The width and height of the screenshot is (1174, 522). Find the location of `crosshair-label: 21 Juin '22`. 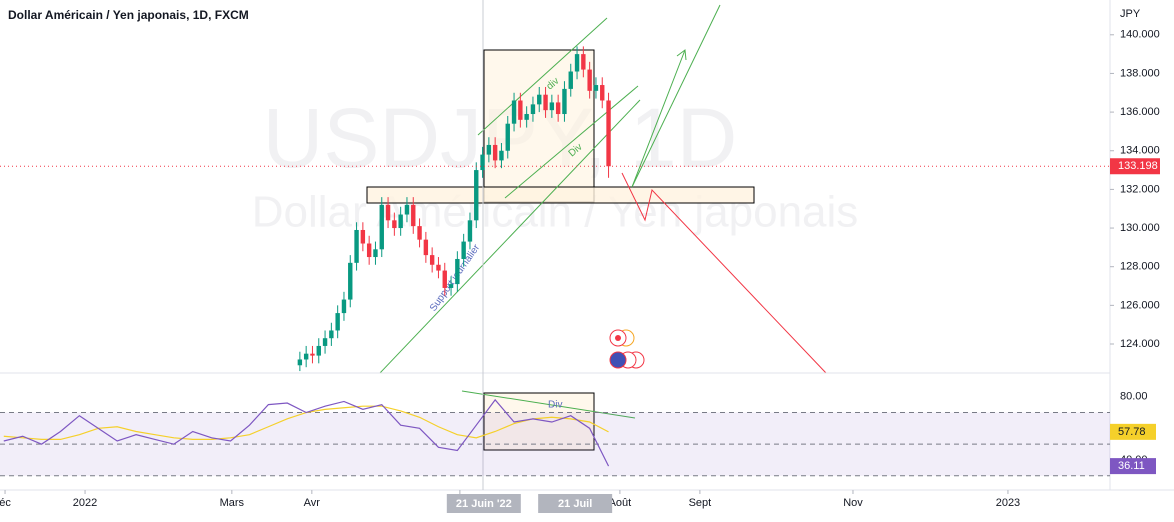

crosshair-label: 21 Juin '22 is located at coordinates (483, 503).